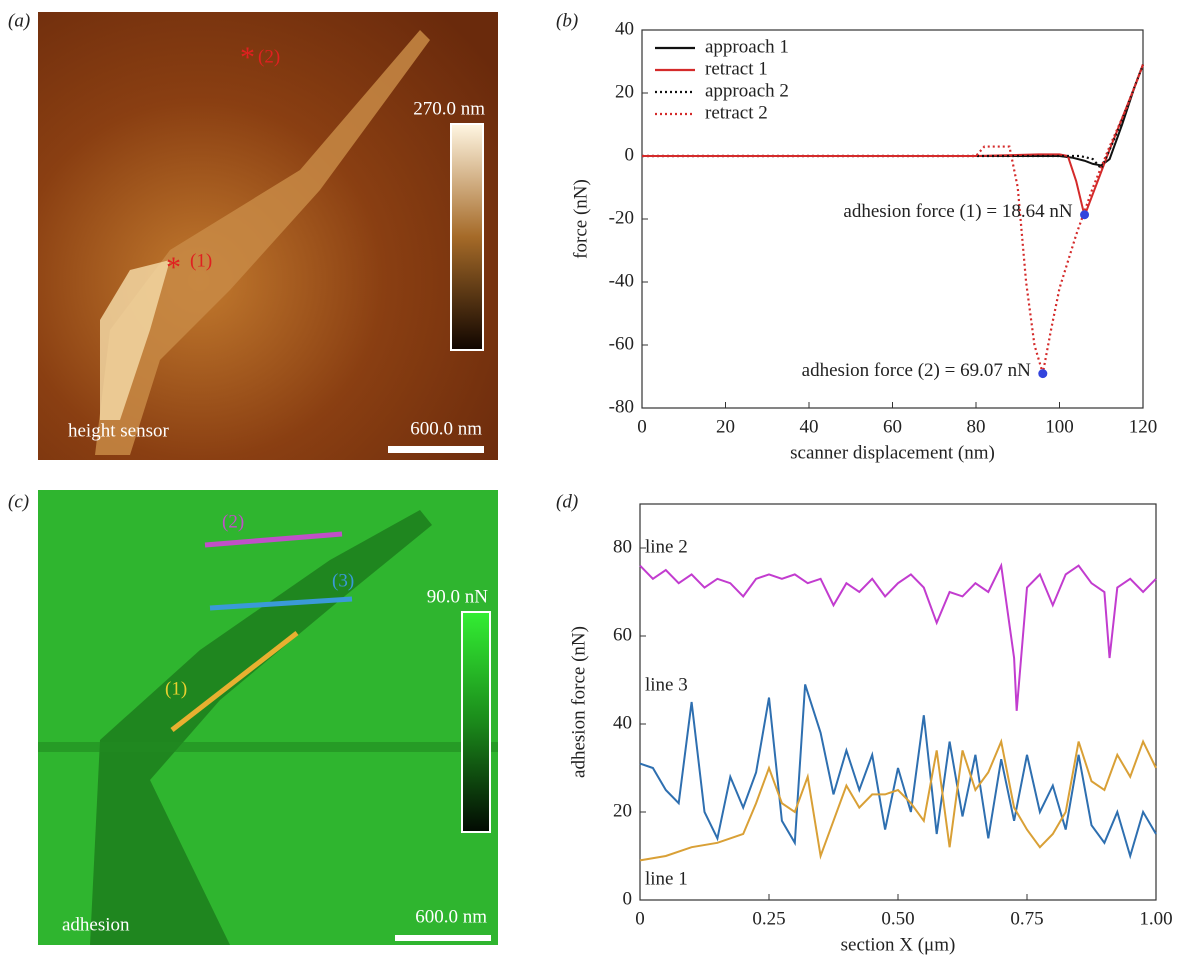 This screenshot has height=968, width=1178. What do you see at coordinates (1155, 918) in the screenshot?
I see `x-tick-label: 1.00` at bounding box center [1155, 918].